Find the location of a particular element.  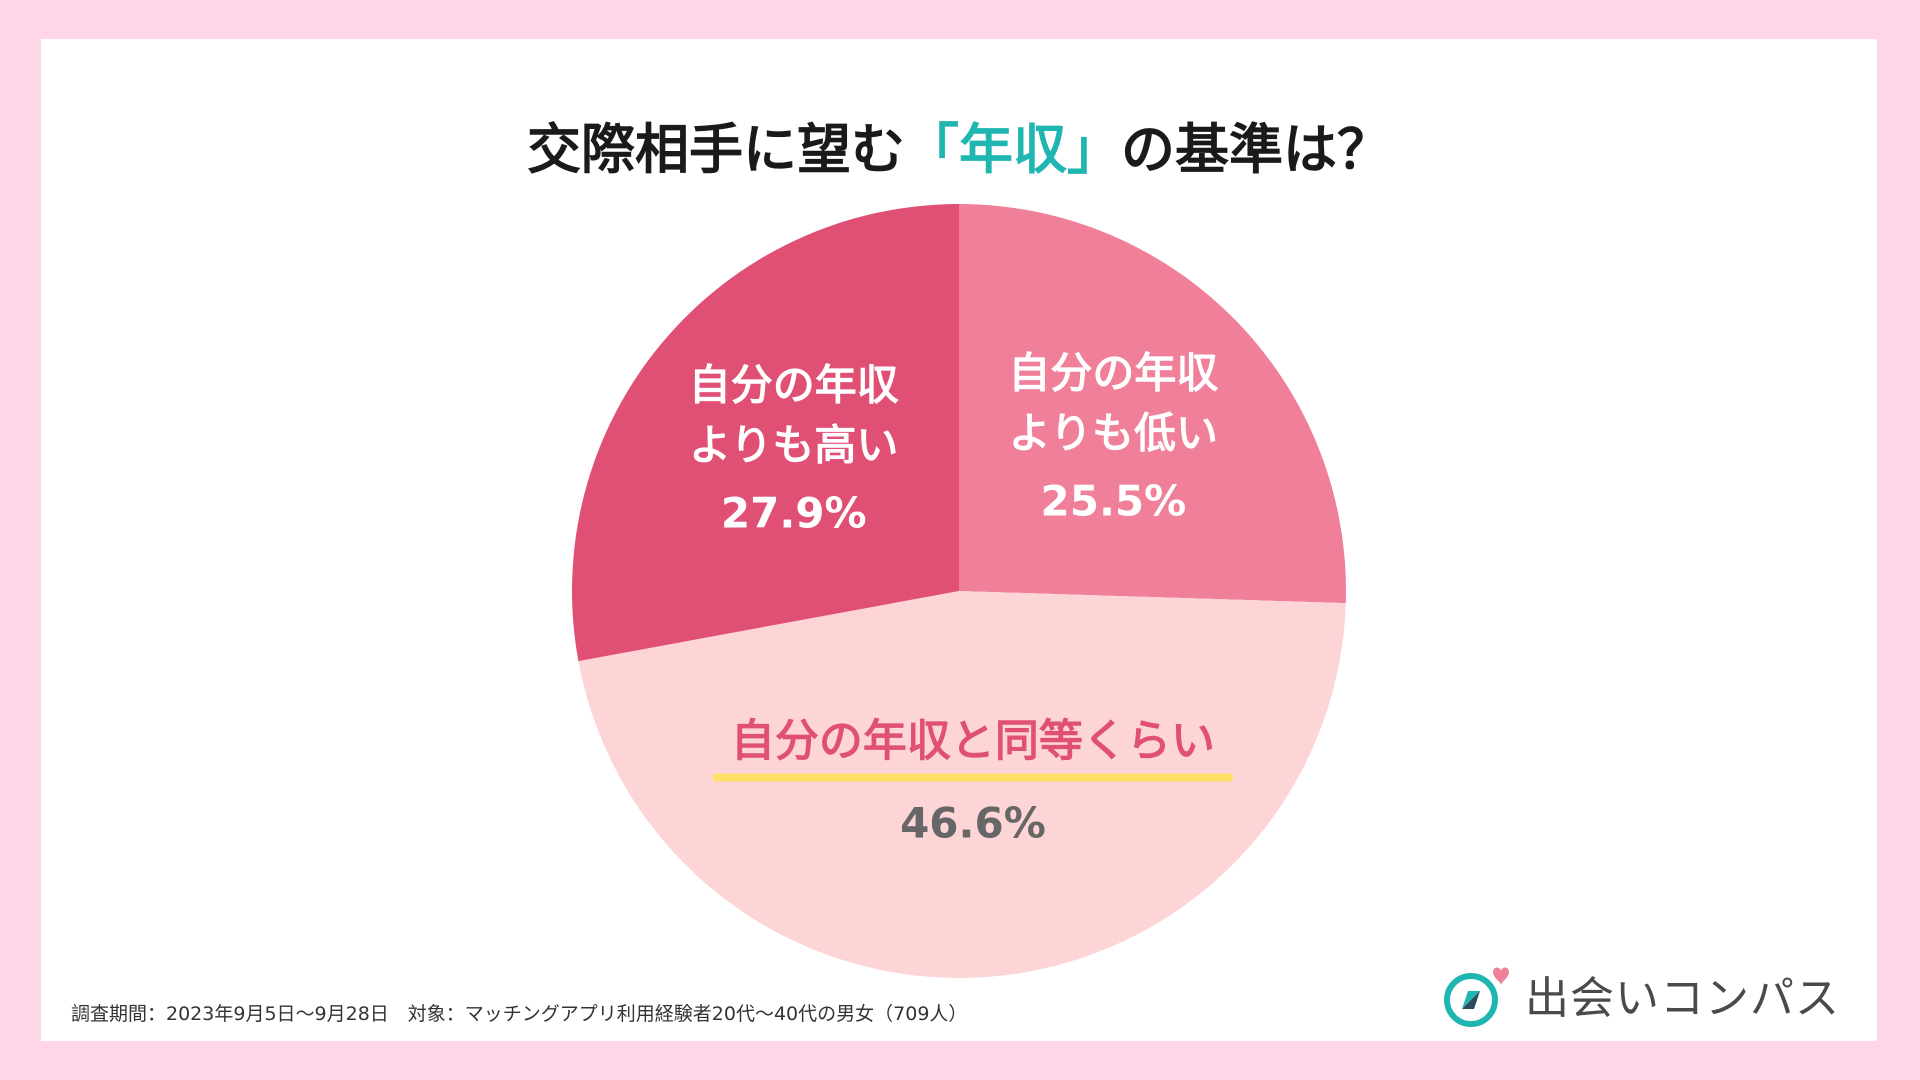

brand-logo: 出会いコンパス is located at coordinates (1640, 994).